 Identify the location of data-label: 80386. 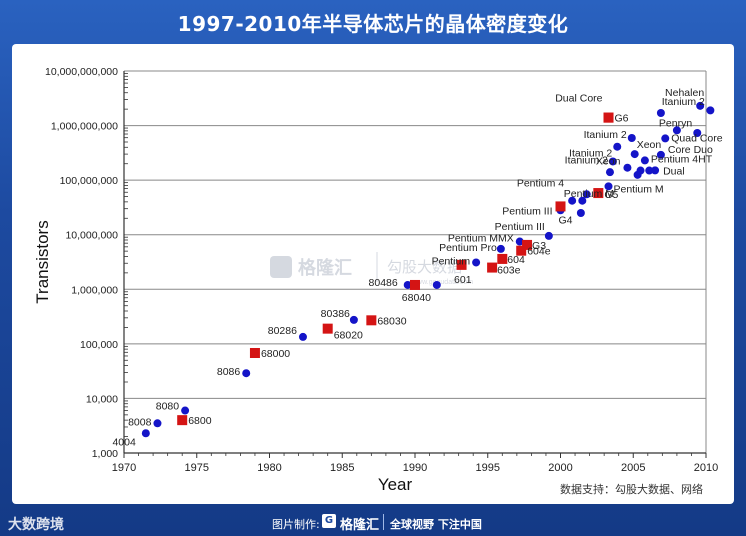
(335, 314).